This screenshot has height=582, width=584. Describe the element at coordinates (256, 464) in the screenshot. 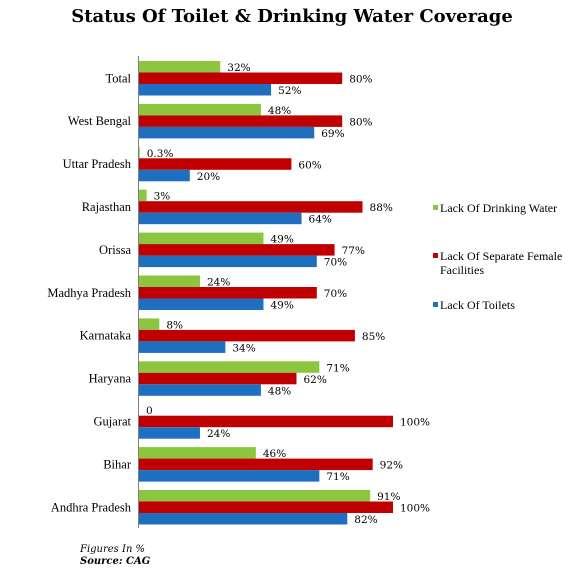

I see `bar-female-bihar` at that location.